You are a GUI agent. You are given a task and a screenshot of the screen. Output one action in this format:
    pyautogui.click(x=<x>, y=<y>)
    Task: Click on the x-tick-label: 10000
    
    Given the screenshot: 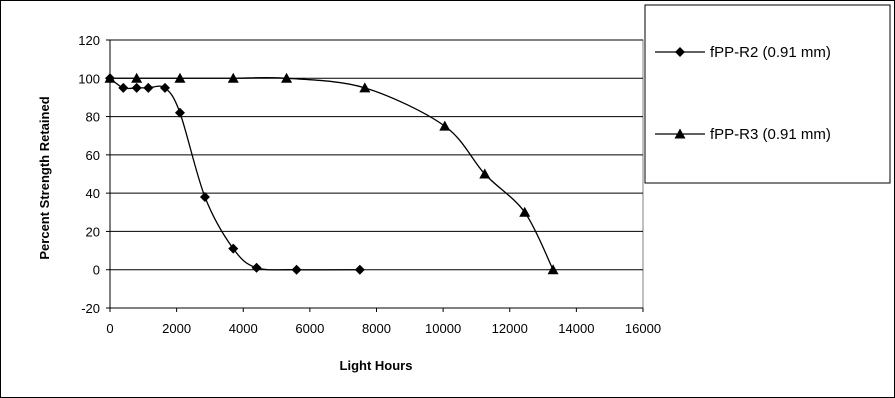 What is the action you would take?
    pyautogui.click(x=443, y=328)
    